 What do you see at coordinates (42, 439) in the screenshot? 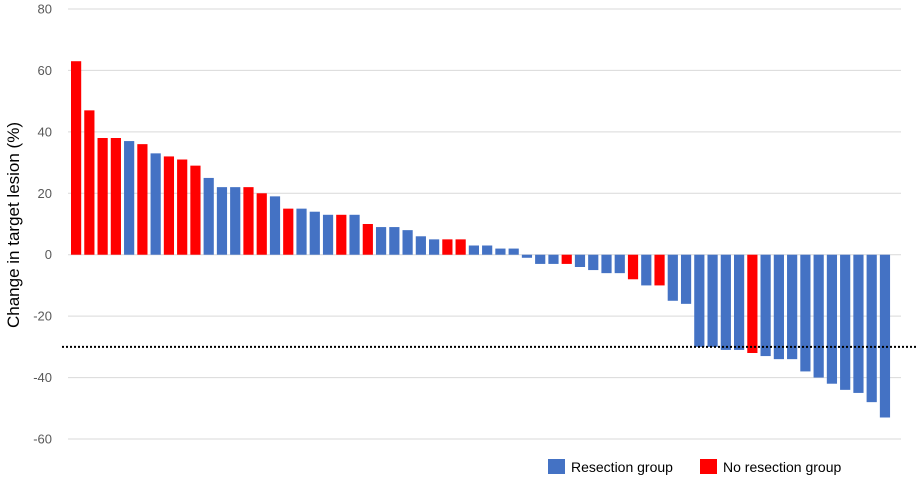
I see `y-tick-label: -60` at bounding box center [42, 439].